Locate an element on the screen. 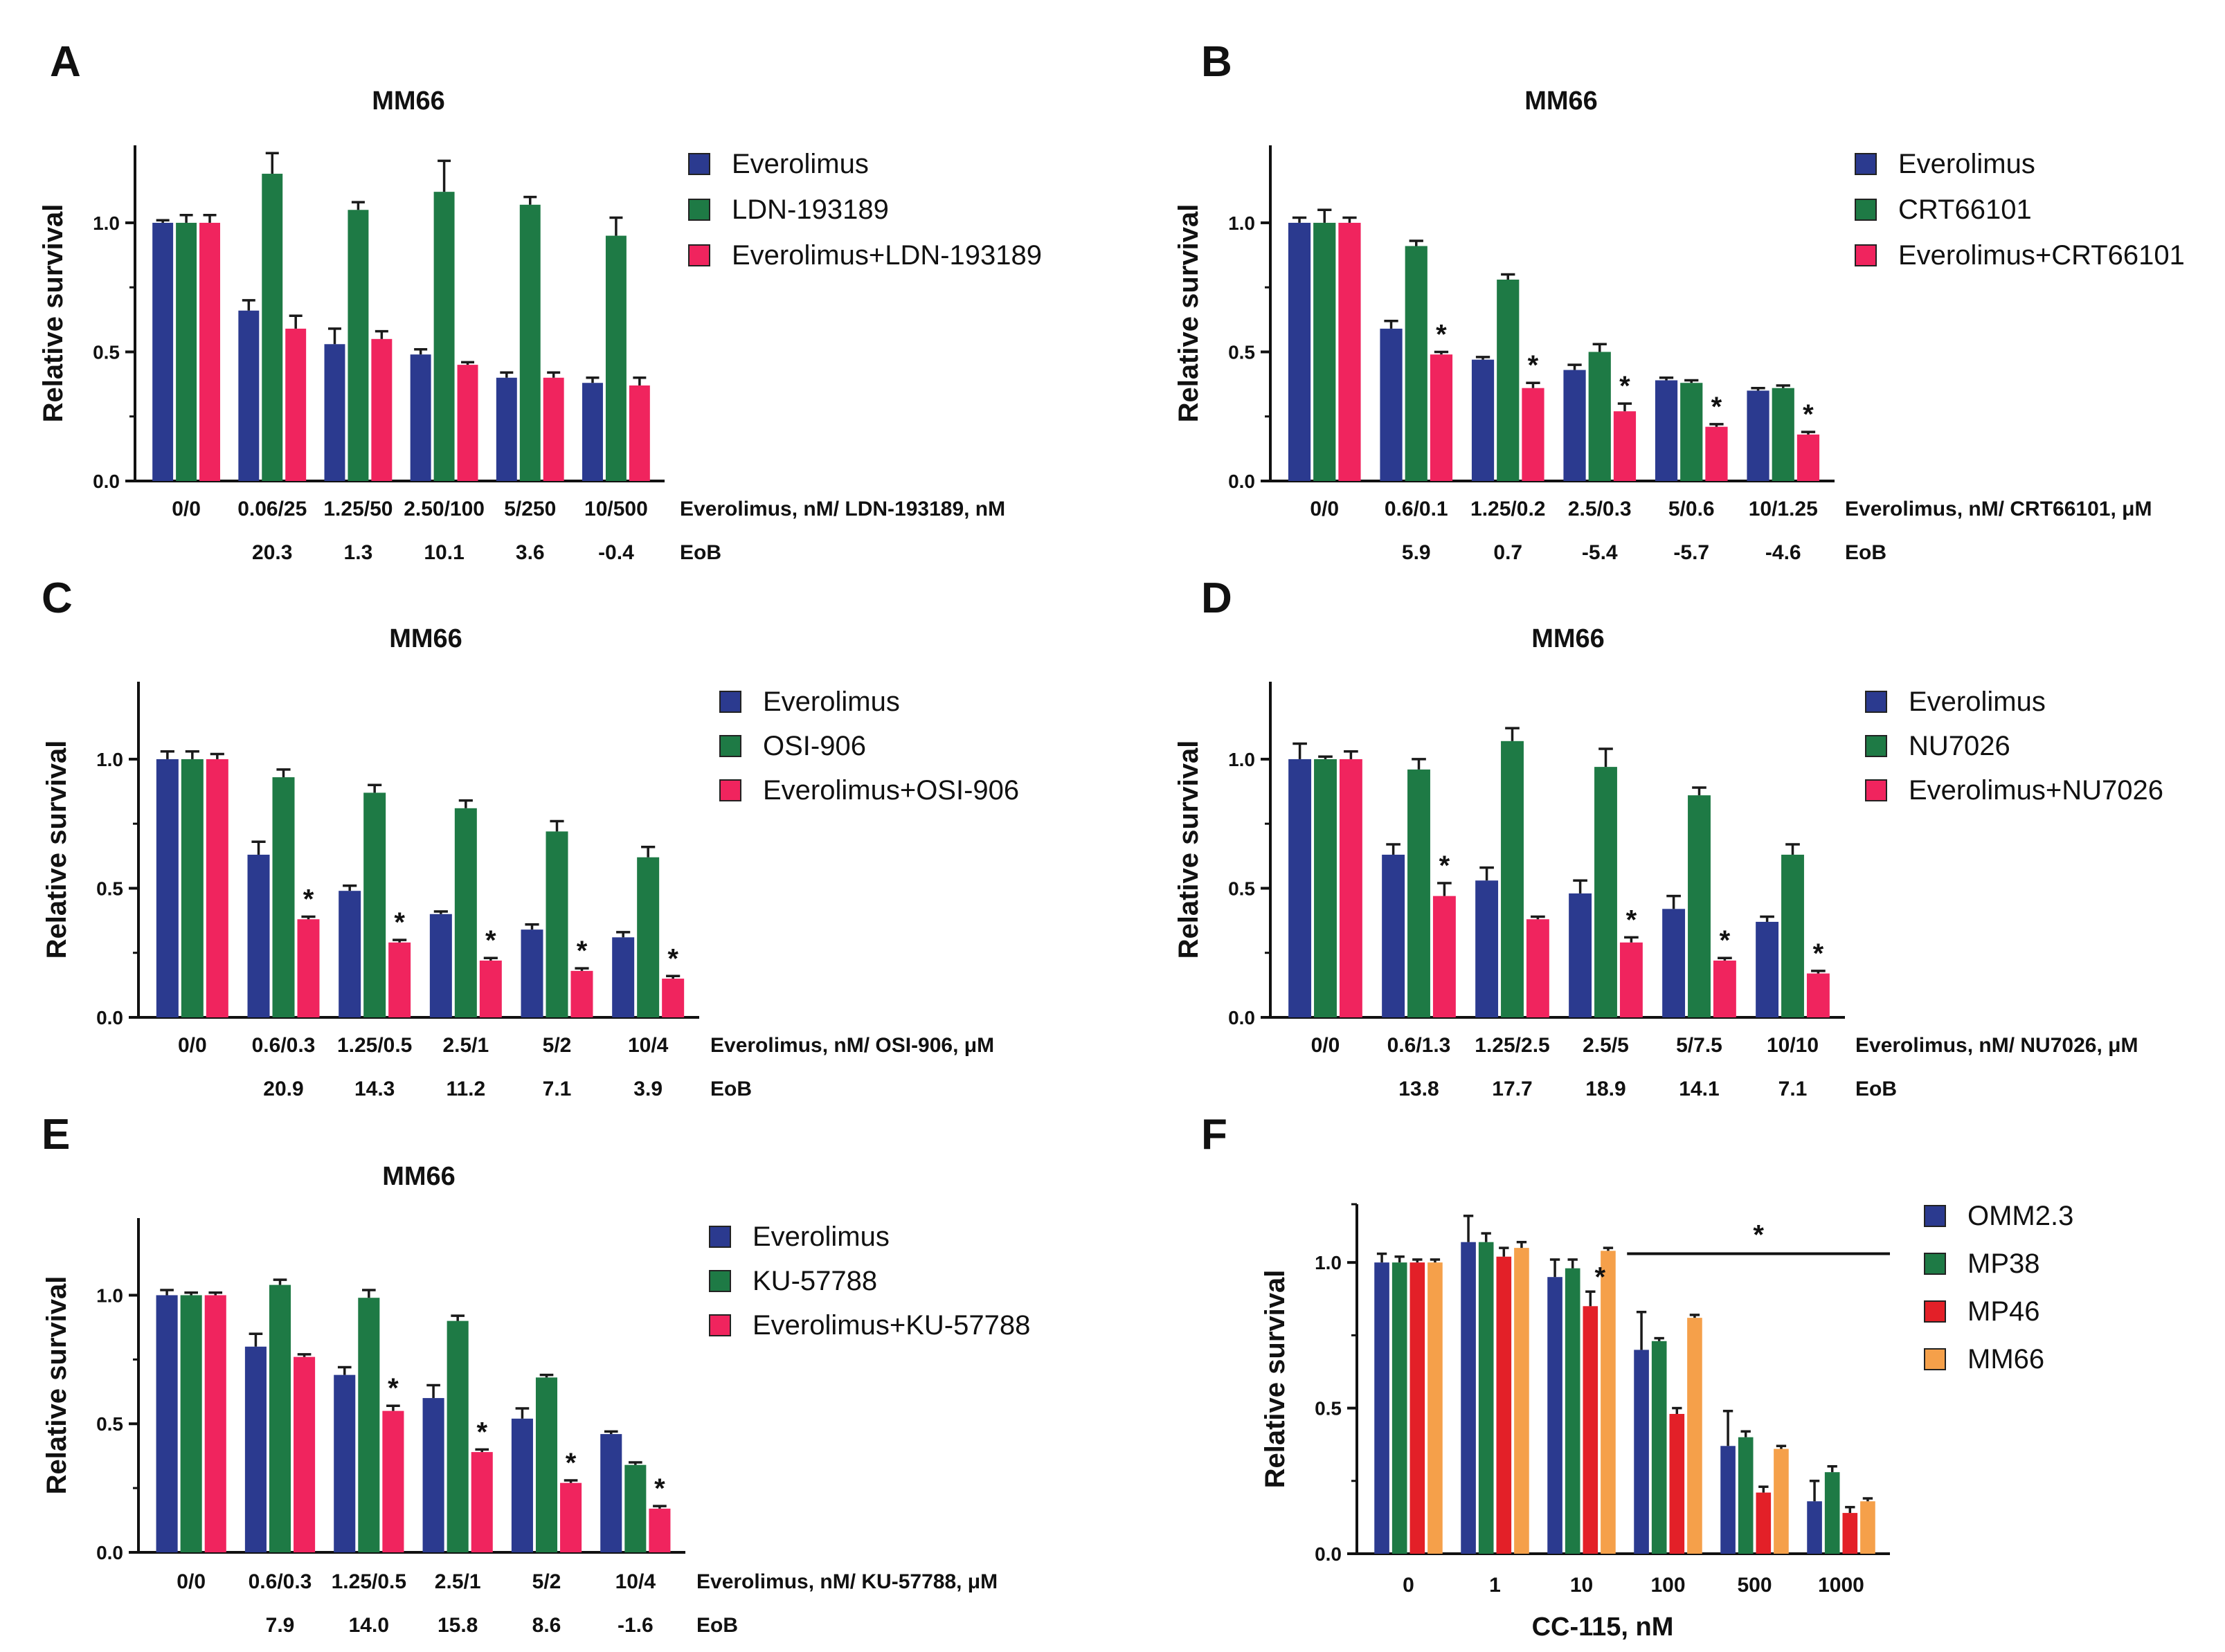 This screenshot has height=1652, width=2225. eob-value: 0.7 is located at coordinates (1507, 552).